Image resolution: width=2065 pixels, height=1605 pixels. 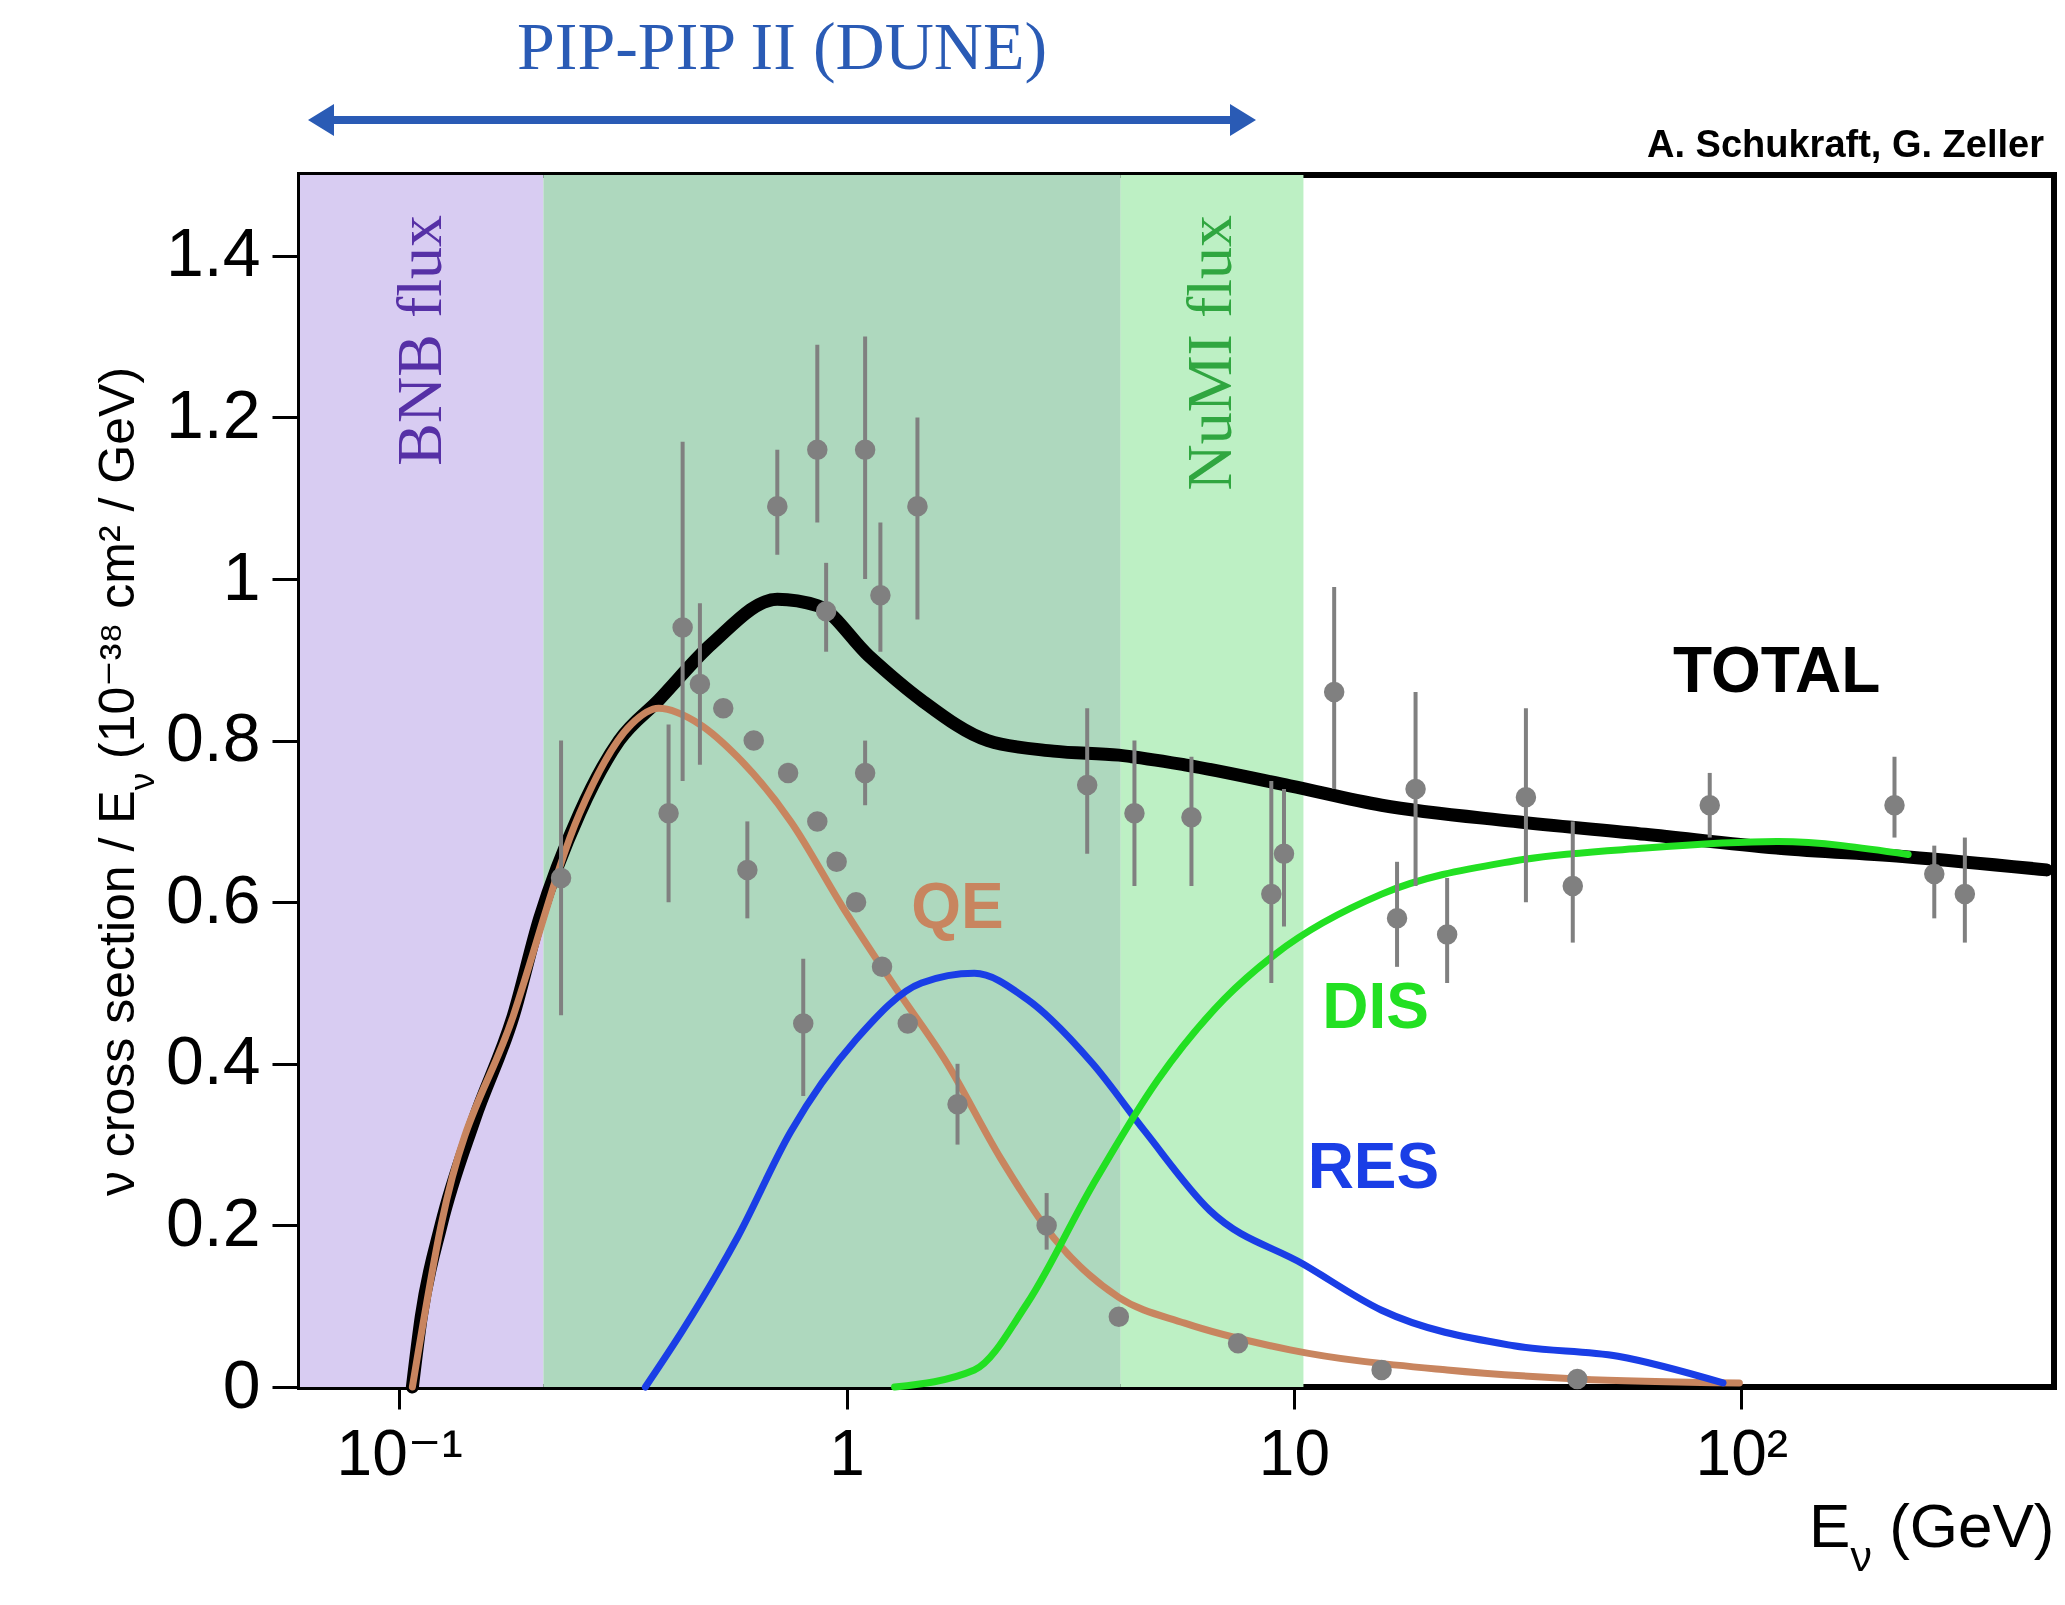 What do you see at coordinates (419, 340) in the screenshot?
I see `band-label: BNB flux` at bounding box center [419, 340].